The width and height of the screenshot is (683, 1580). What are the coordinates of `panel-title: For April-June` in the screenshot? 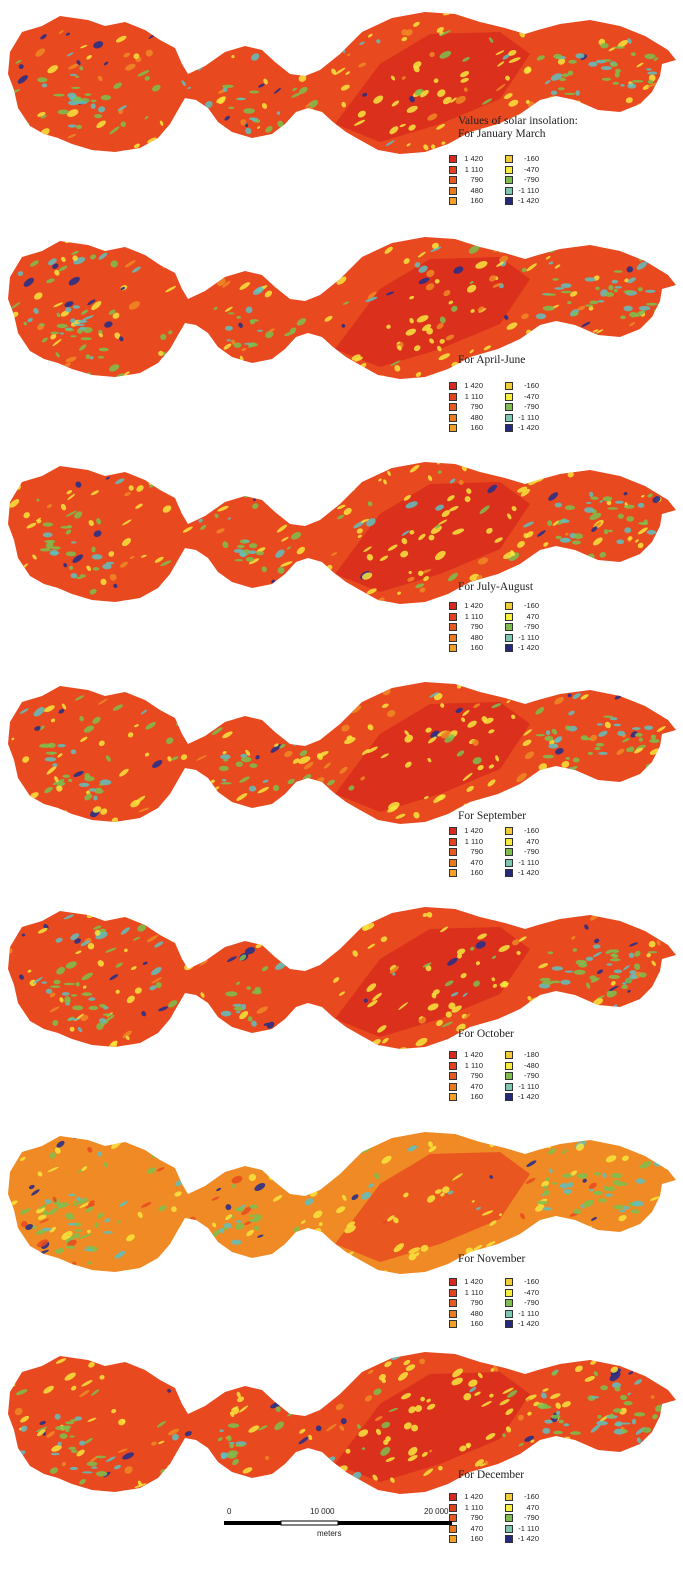 It's located at (491, 360).